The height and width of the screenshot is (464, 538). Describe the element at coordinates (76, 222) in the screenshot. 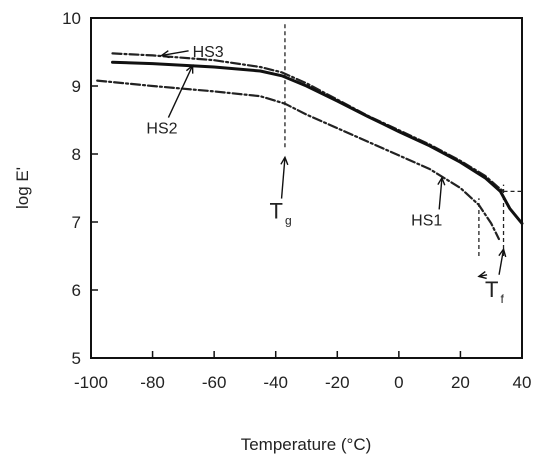

I see `y-tick-label: 7` at that location.